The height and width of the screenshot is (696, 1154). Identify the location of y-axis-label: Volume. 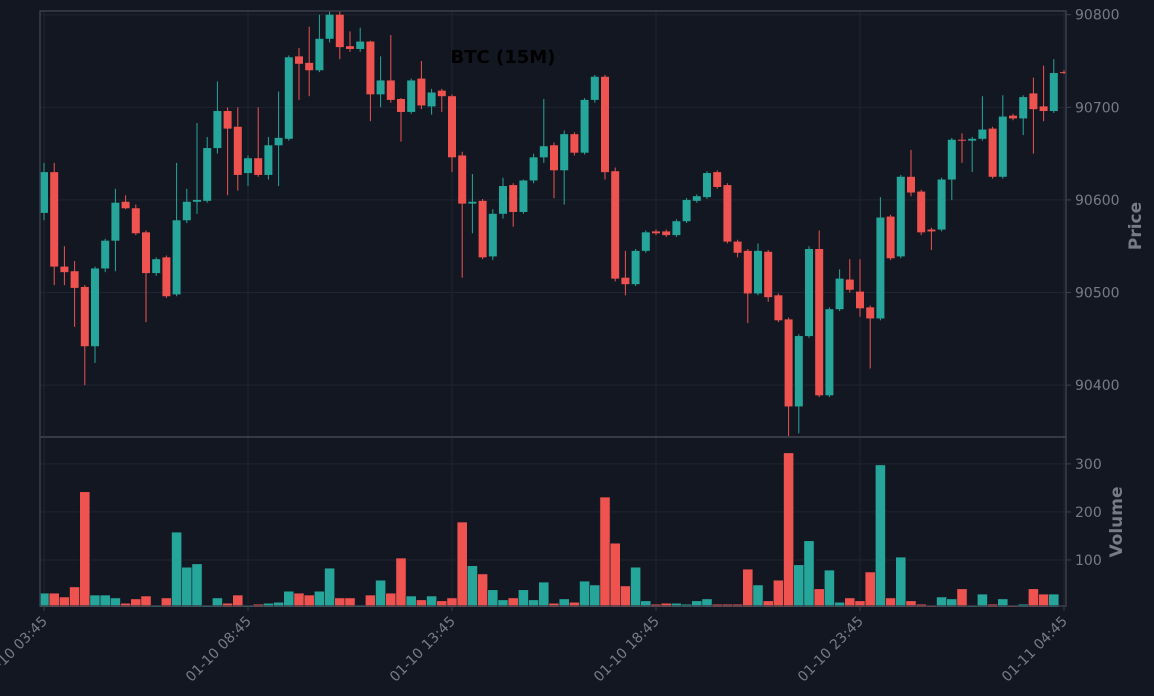
(1117, 521).